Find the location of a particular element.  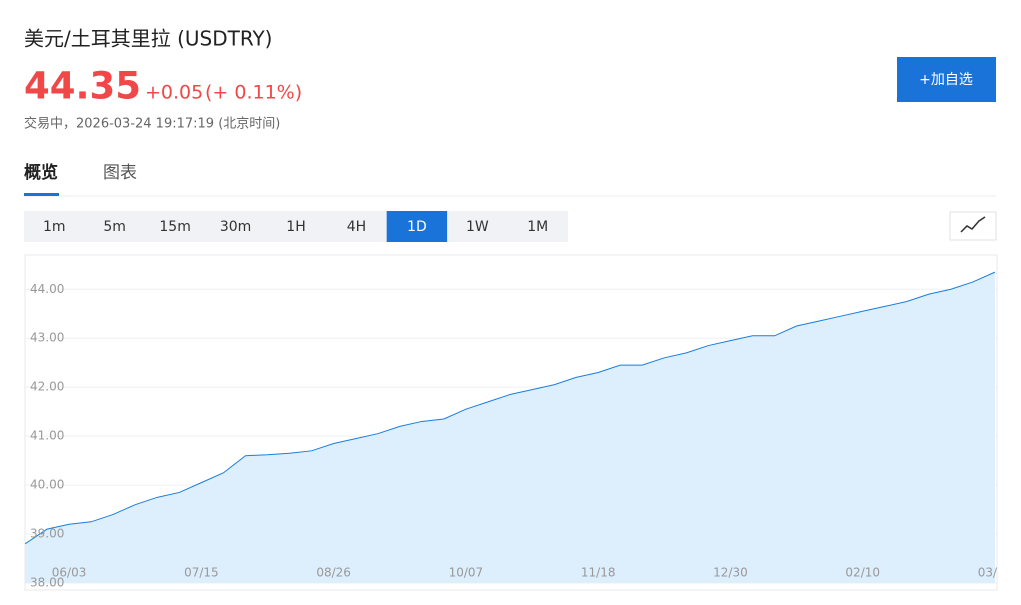

x-tick-label: 08/26 is located at coordinates (333, 573).